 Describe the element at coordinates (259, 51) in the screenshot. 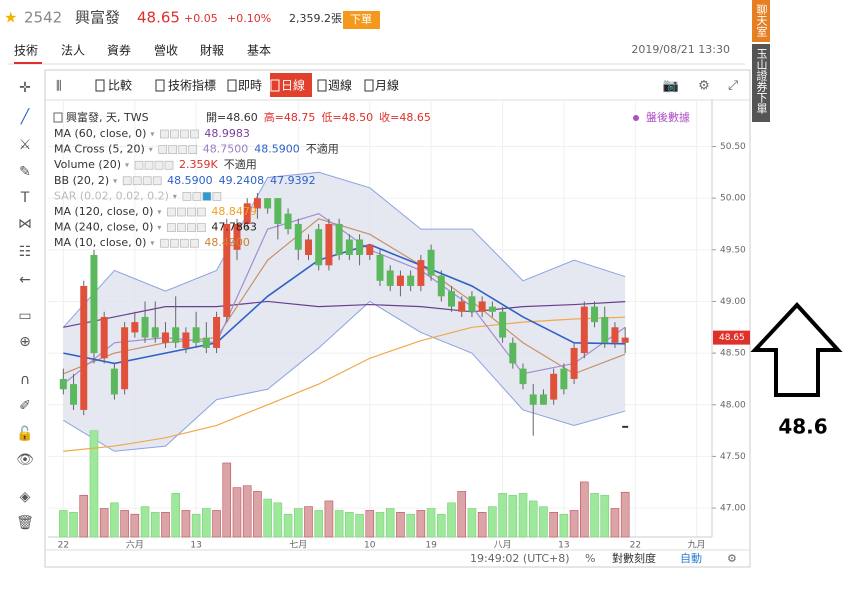

I see `tab: 基本` at that location.